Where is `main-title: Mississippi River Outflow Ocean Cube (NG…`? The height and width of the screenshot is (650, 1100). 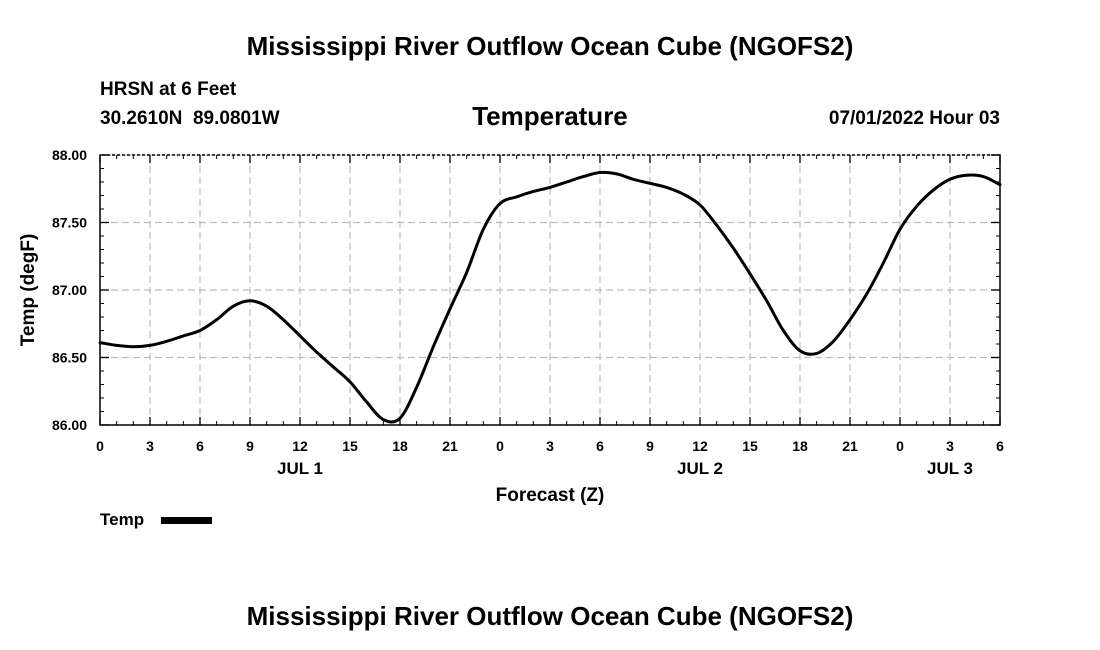 main-title: Mississippi River Outflow Ocean Cube (NG… is located at coordinates (550, 46).